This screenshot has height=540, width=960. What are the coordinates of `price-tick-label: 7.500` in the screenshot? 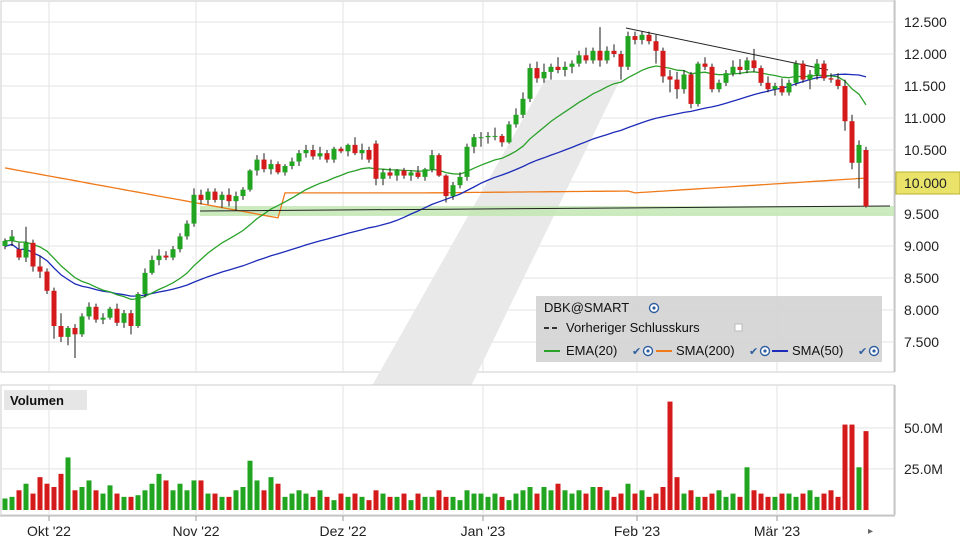 It's located at (921, 342).